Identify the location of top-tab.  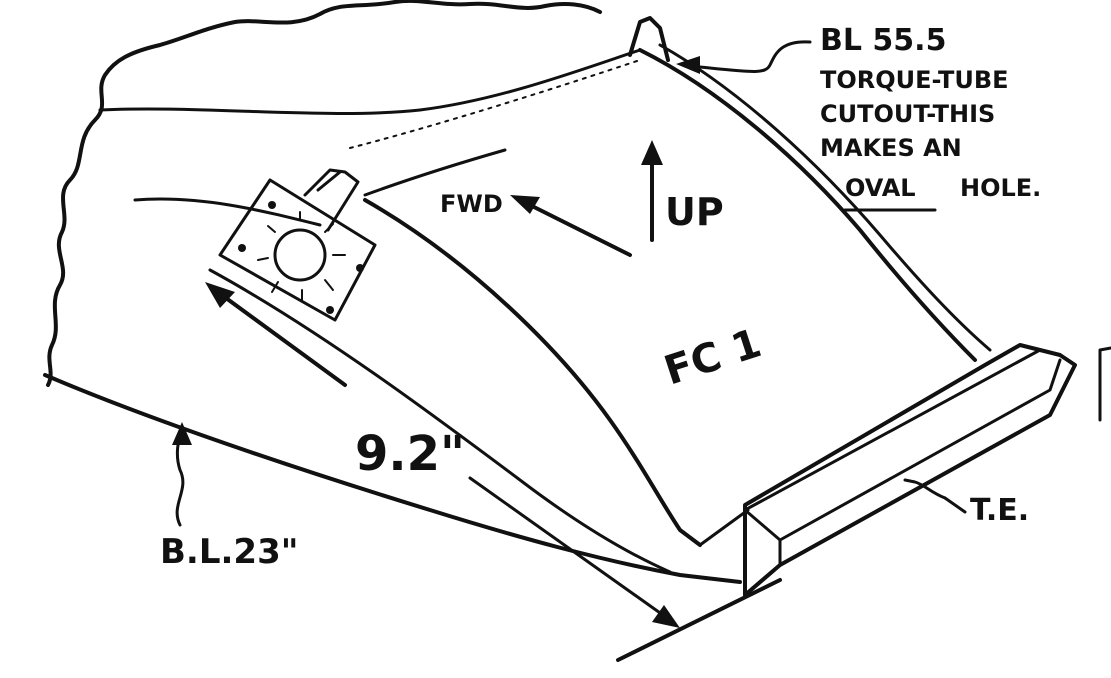
(649, 39).